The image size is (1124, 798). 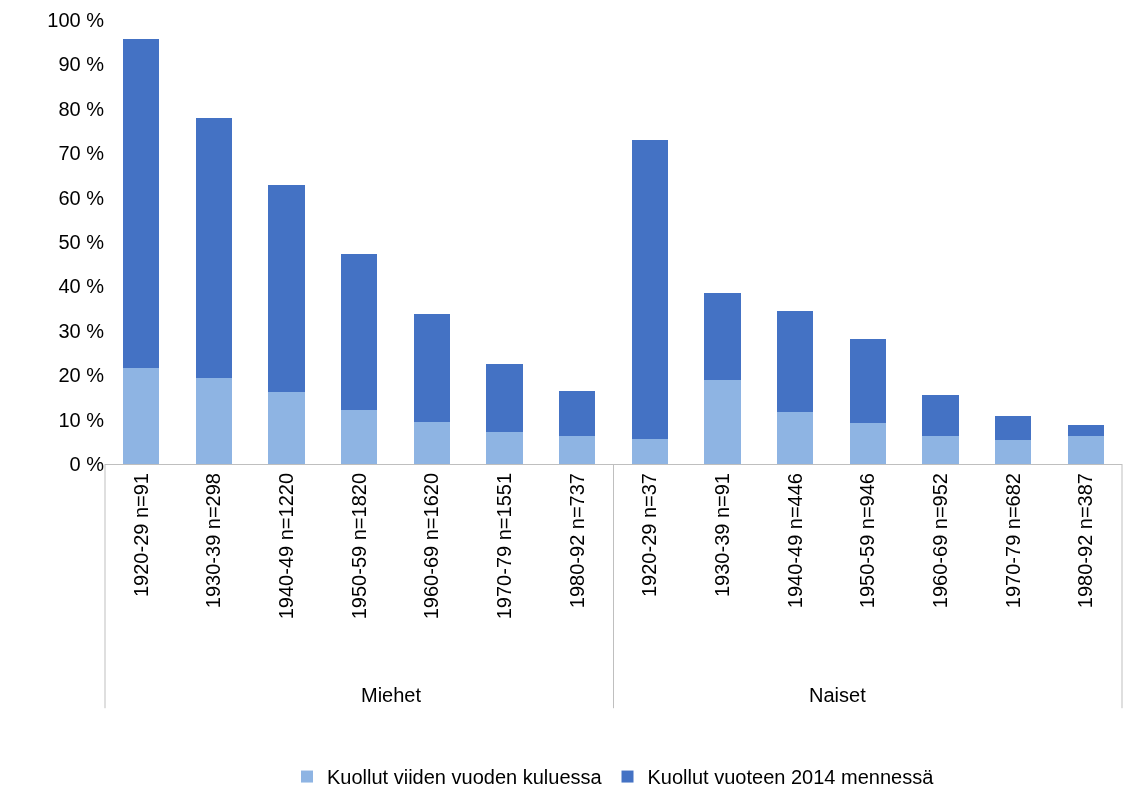 I want to click on x-tick-label: 1940-49 n=1220, so click(x=286, y=546).